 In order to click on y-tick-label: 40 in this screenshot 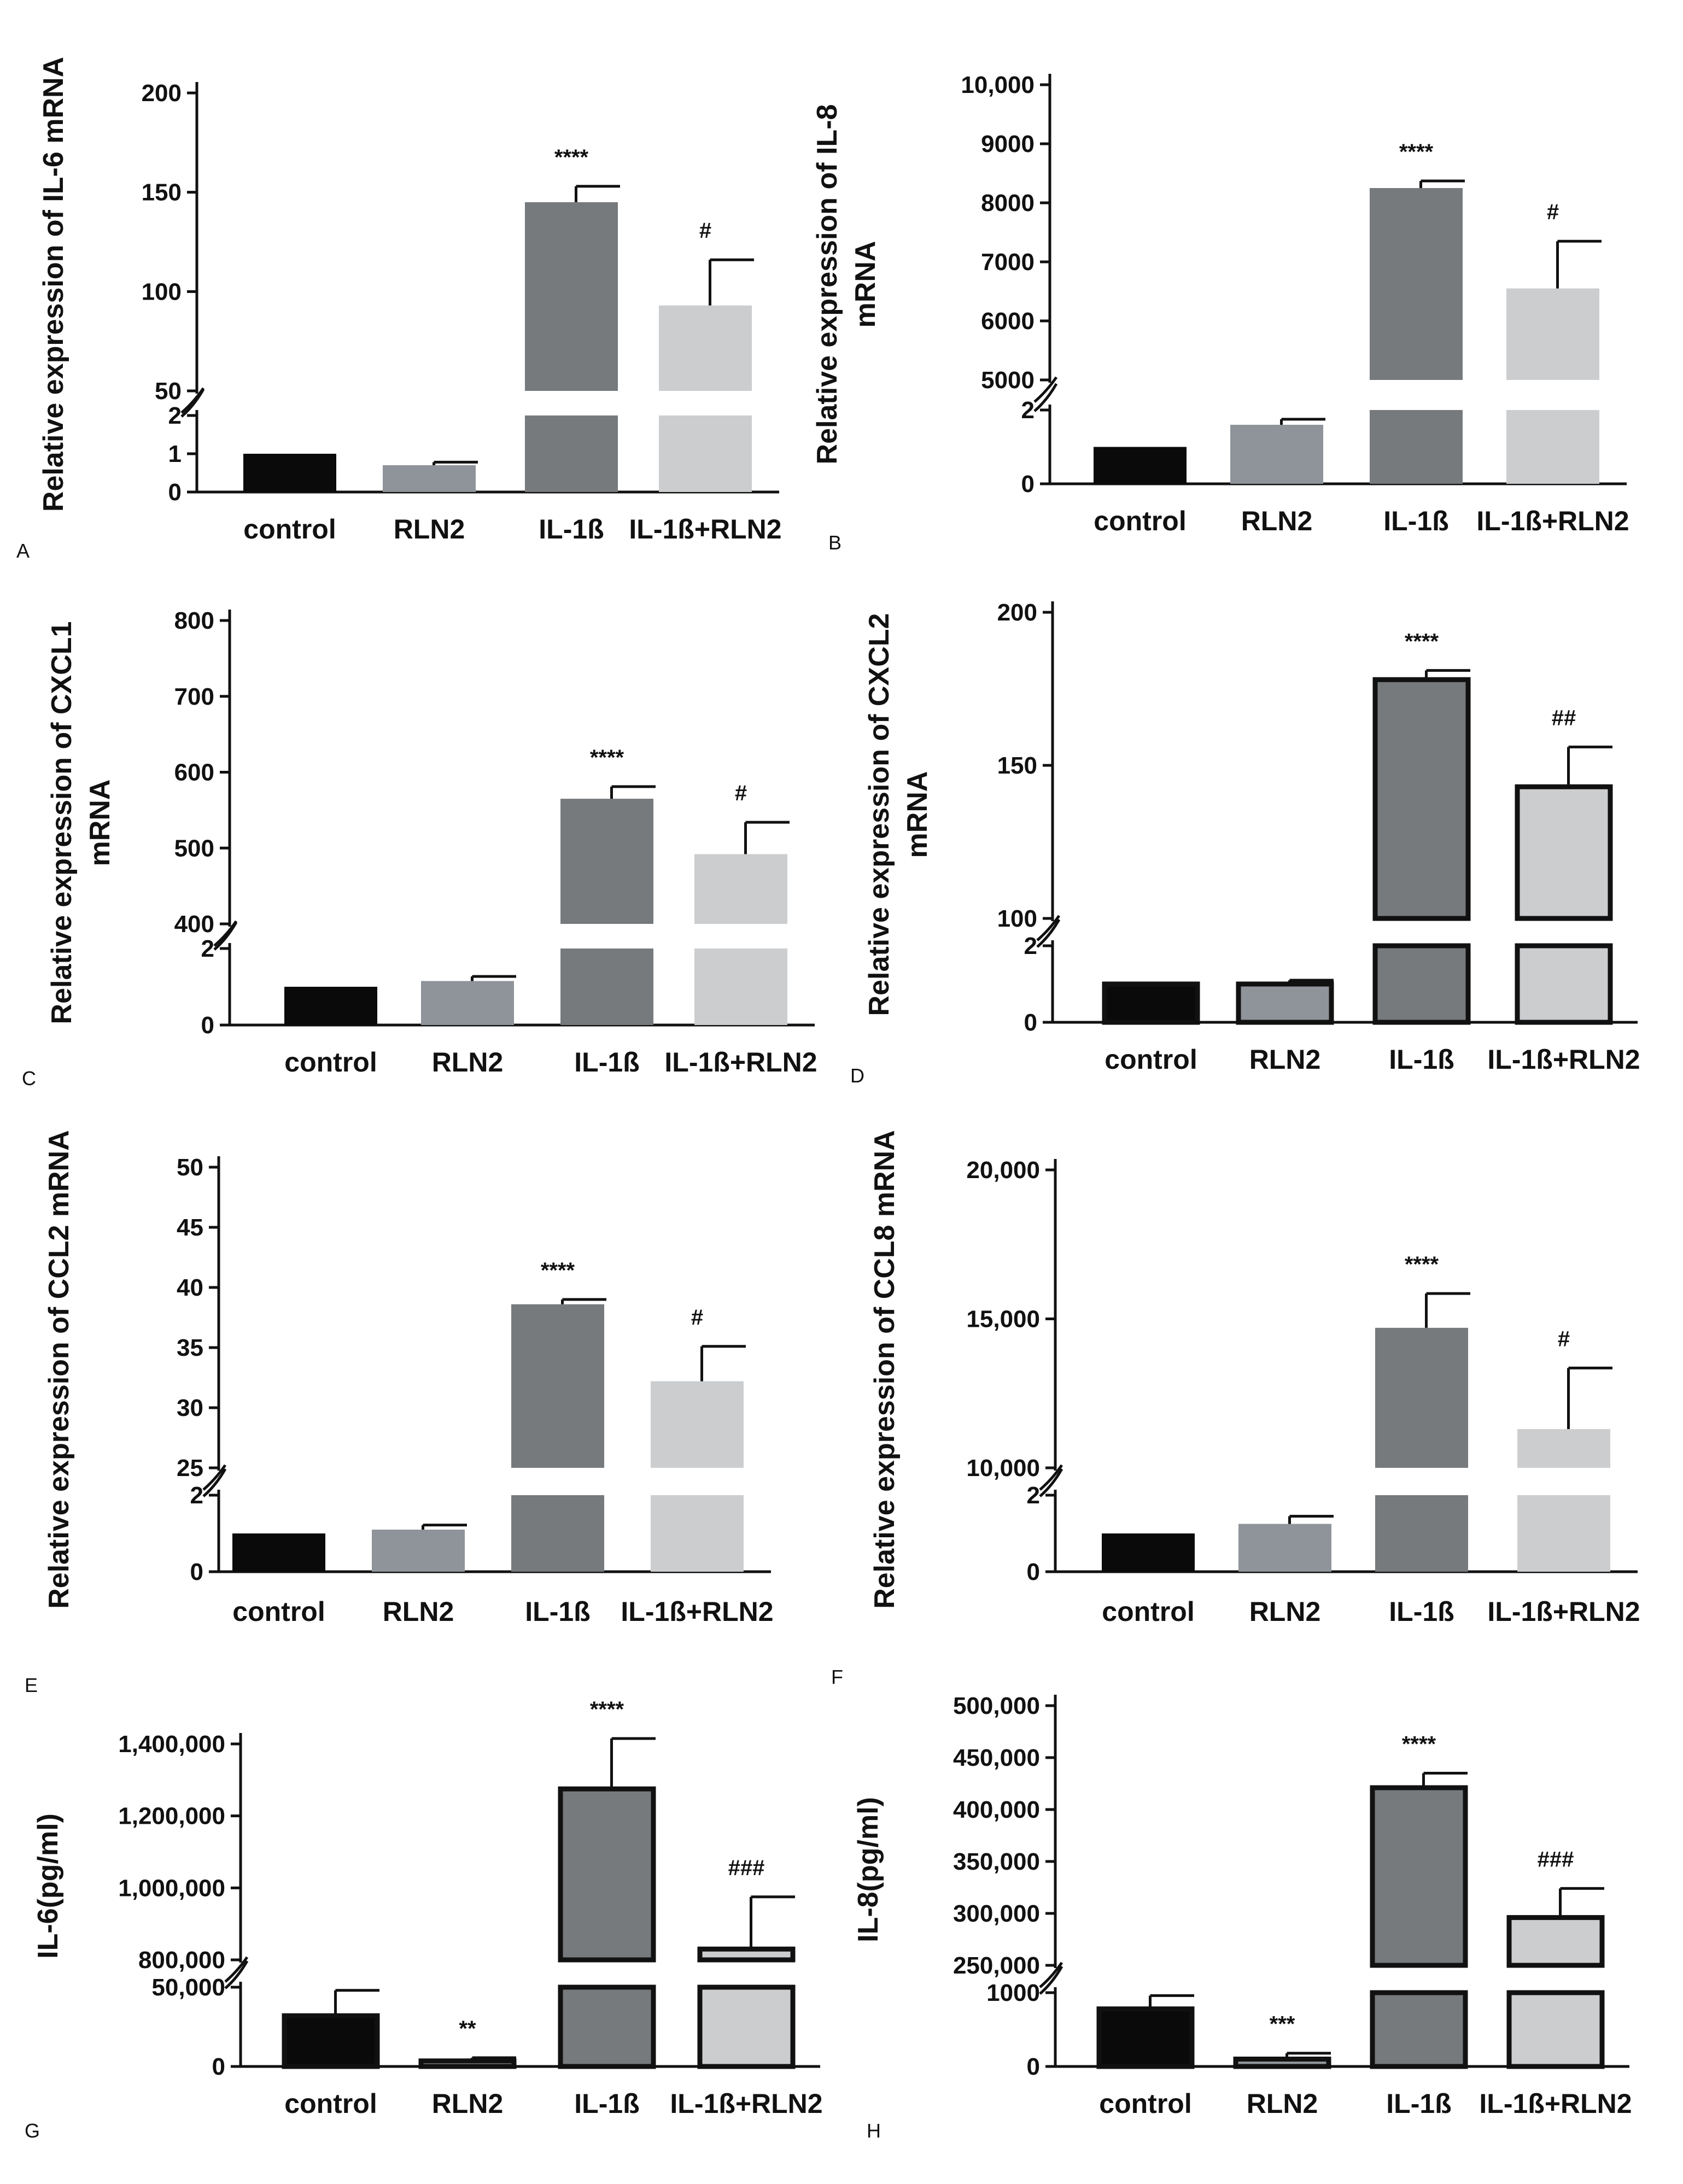, I will do `click(190, 1287)`.